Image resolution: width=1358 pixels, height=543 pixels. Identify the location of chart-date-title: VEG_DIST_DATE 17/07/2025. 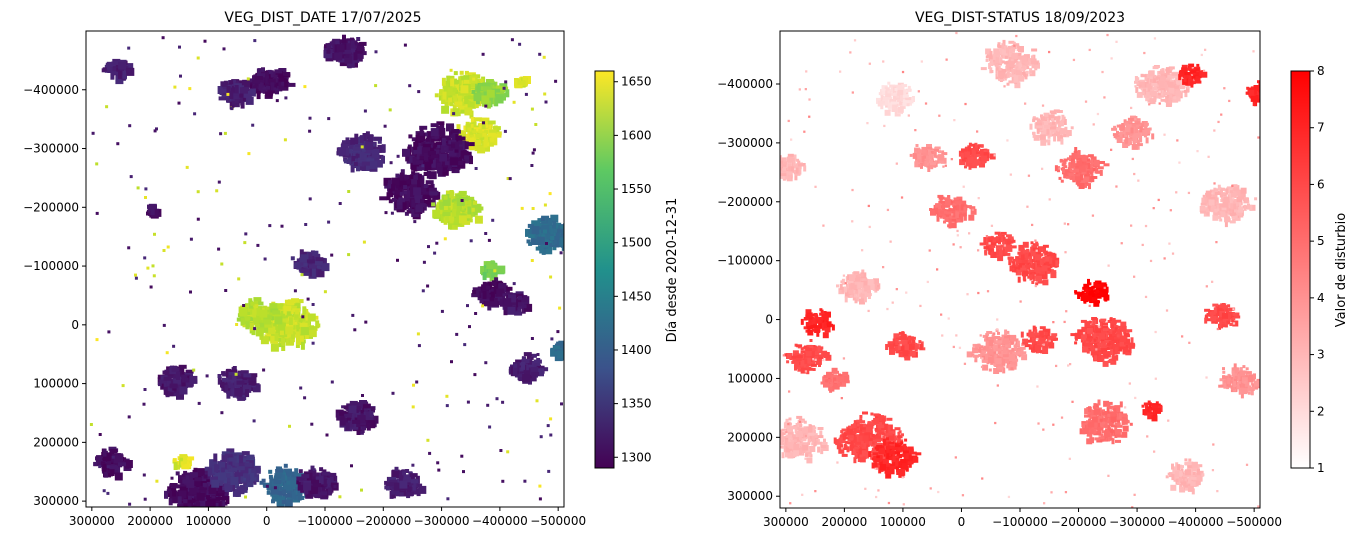
(322, 18).